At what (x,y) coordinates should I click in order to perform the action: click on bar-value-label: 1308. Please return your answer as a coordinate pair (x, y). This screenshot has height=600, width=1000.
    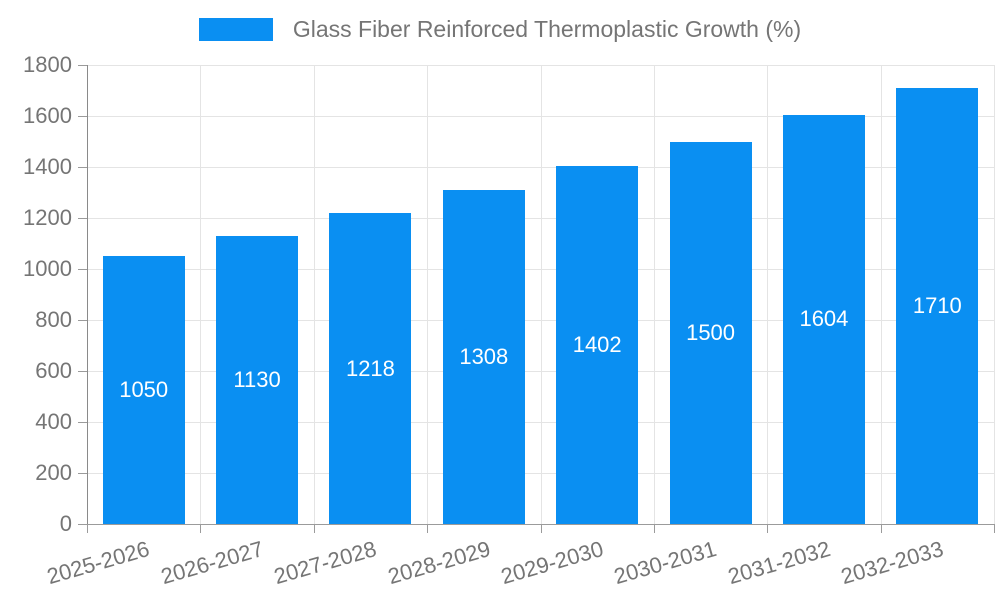
    Looking at the image, I should click on (484, 357).